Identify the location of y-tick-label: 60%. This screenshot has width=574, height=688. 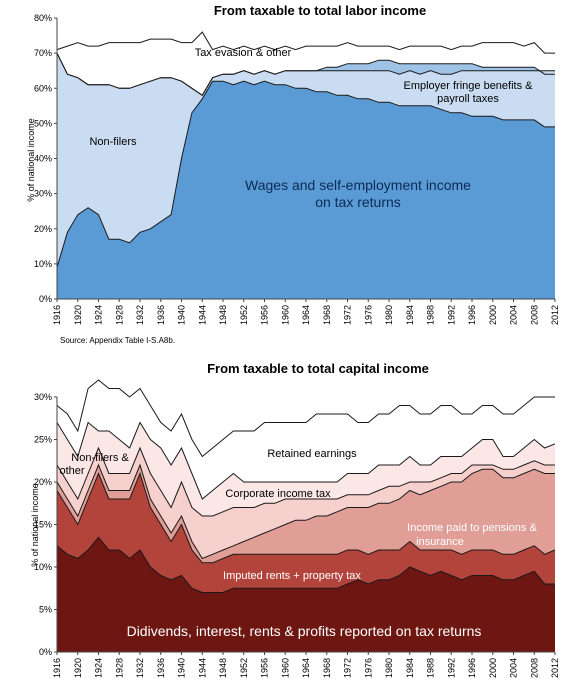
(43, 88).